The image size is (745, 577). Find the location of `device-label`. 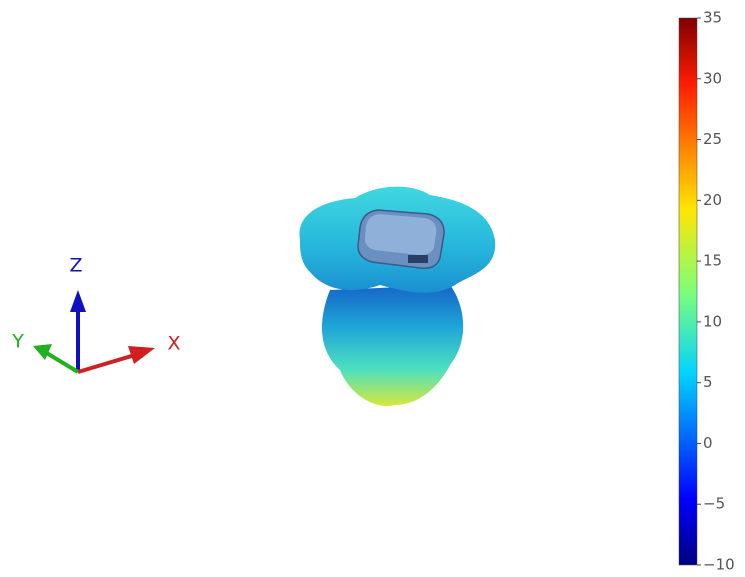

device-label is located at coordinates (418, 259).